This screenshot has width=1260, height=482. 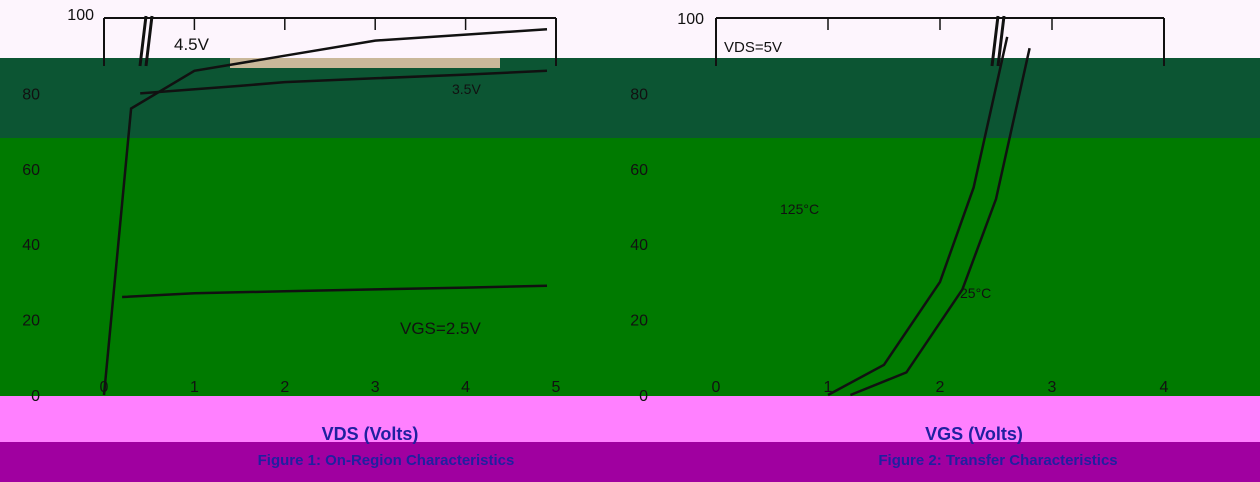 What do you see at coordinates (1164, 387) in the screenshot?
I see `chart-2-x-tick-label-4: 4` at bounding box center [1164, 387].